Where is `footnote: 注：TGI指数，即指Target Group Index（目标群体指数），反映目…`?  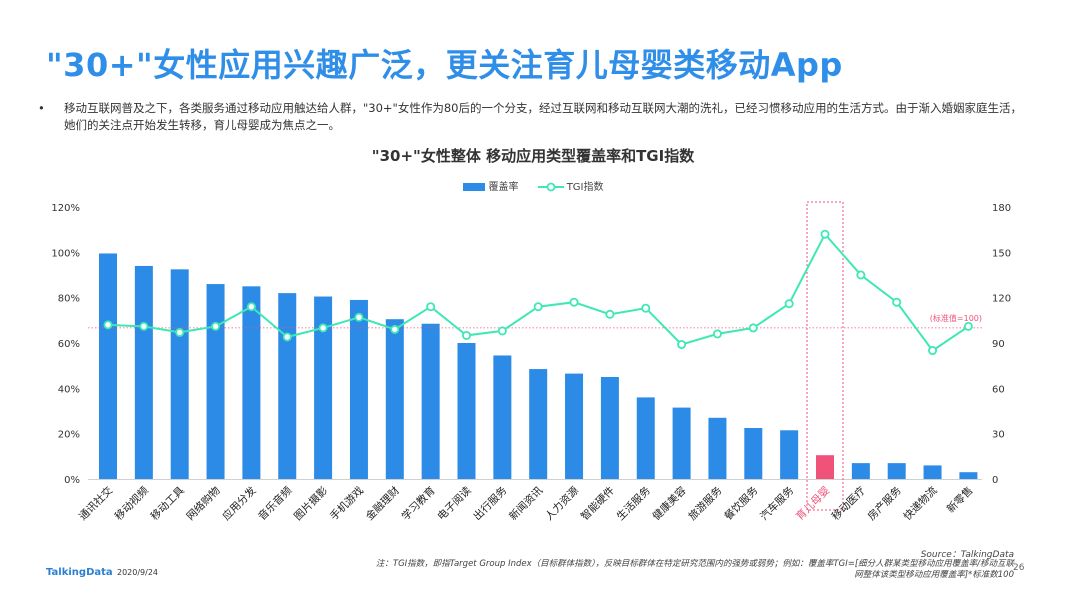
footnote: 注：TGI指数，即指Target Group Index（目标群体指数），反映目… is located at coordinates (694, 569).